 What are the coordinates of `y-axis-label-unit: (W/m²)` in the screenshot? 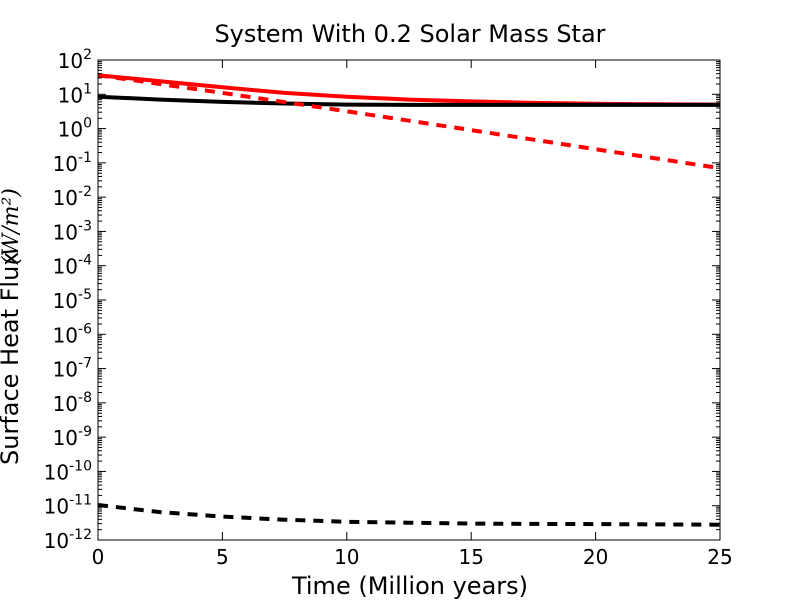 It's located at (12, 226).